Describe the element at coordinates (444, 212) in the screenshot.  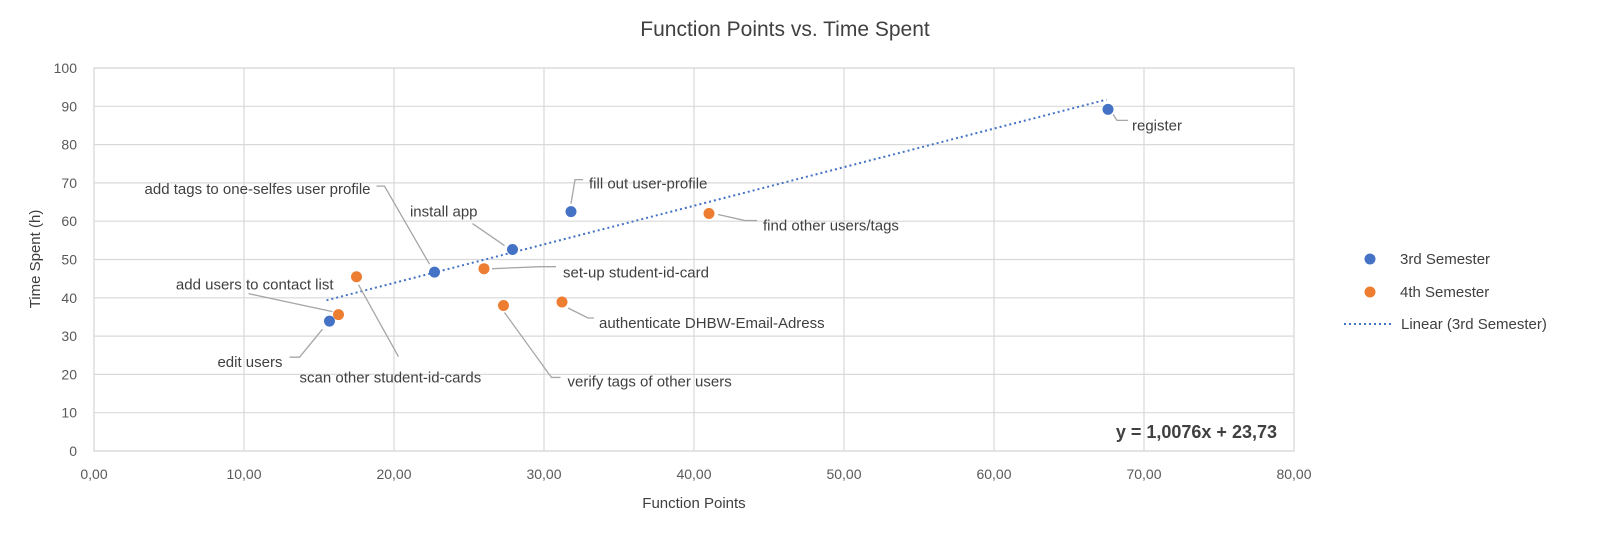
I see `data-label: install app` at that location.